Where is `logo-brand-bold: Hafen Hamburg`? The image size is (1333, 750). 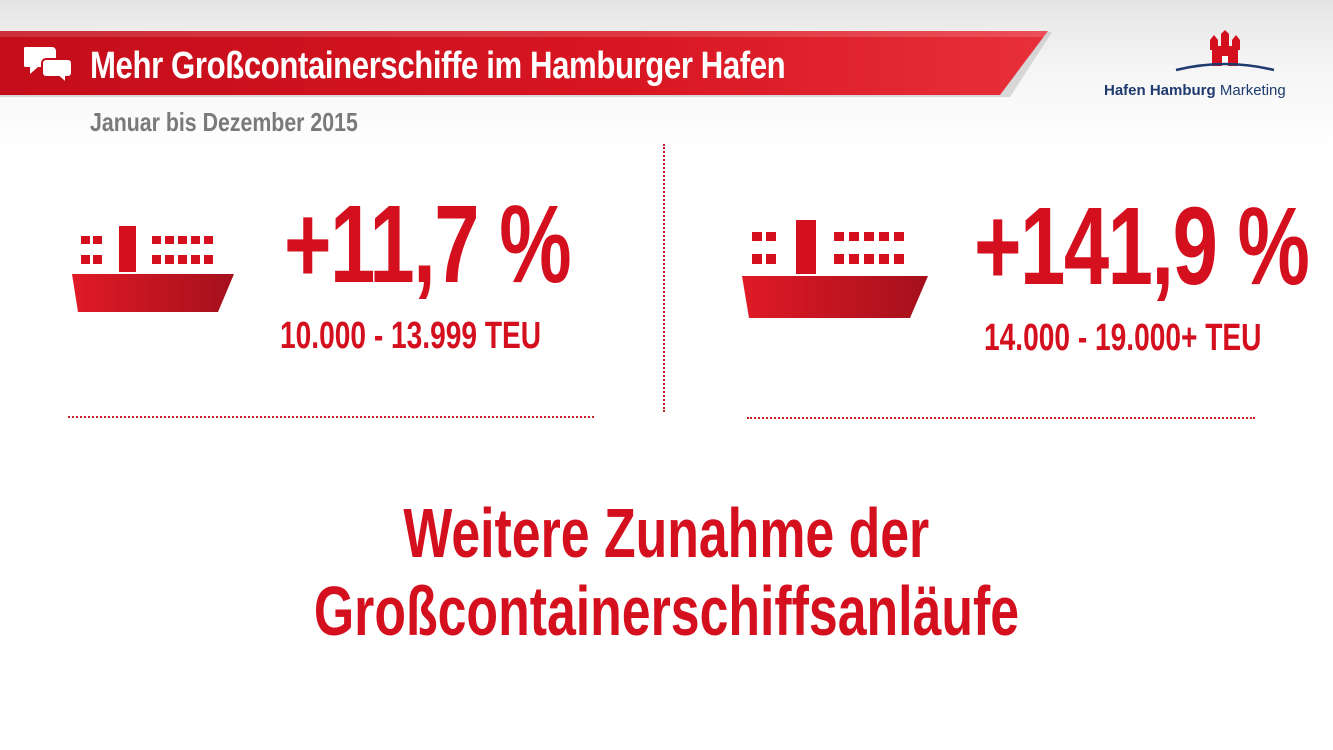 logo-brand-bold: Hafen Hamburg is located at coordinates (1160, 90).